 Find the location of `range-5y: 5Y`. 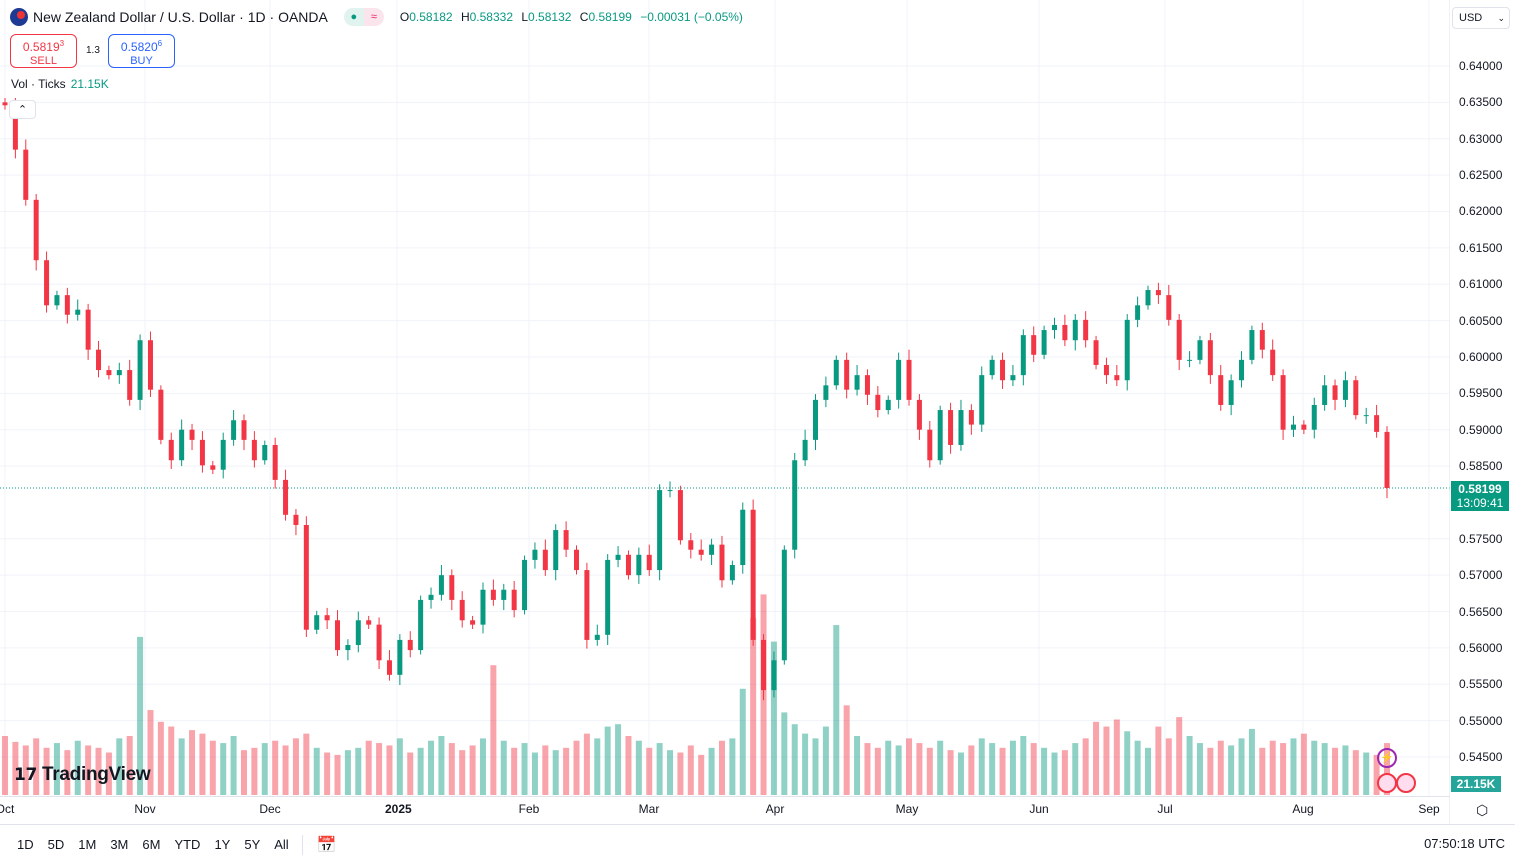

range-5y: 5Y is located at coordinates (252, 844).